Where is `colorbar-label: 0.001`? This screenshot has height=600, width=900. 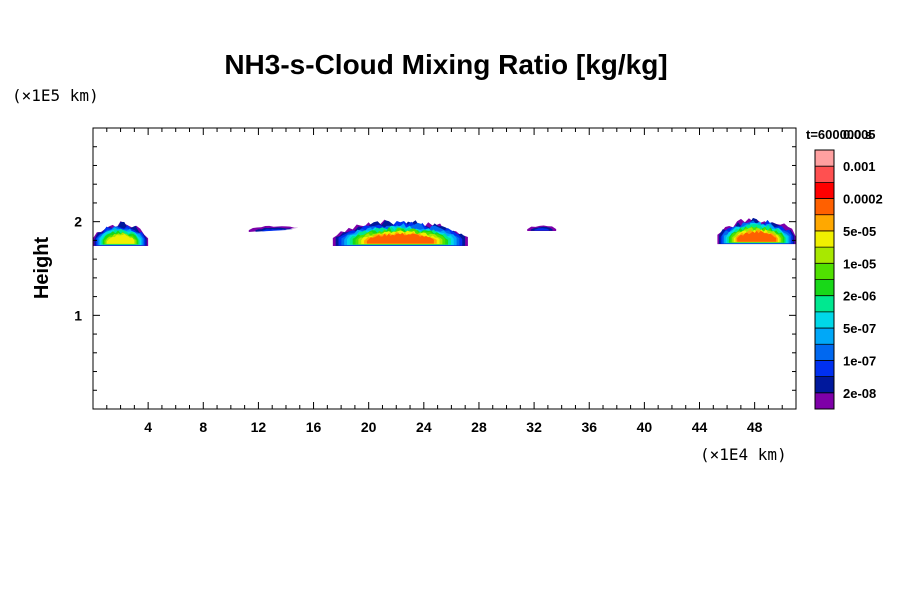 colorbar-label: 0.001 is located at coordinates (859, 166).